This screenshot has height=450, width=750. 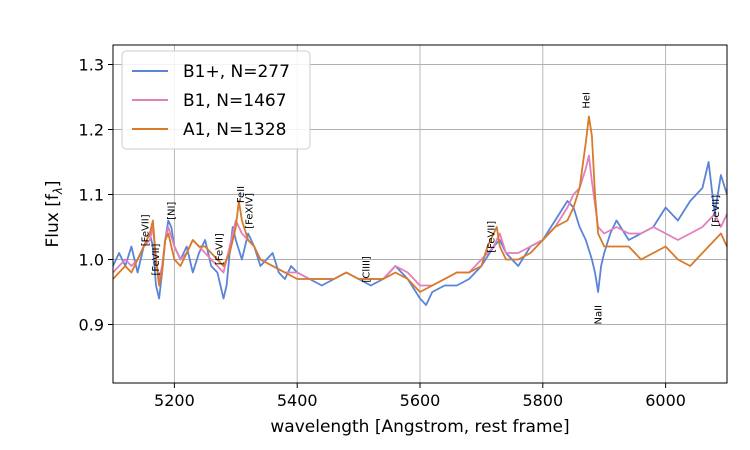 I want to click on x-tick-label: 5800, so click(x=542, y=400).